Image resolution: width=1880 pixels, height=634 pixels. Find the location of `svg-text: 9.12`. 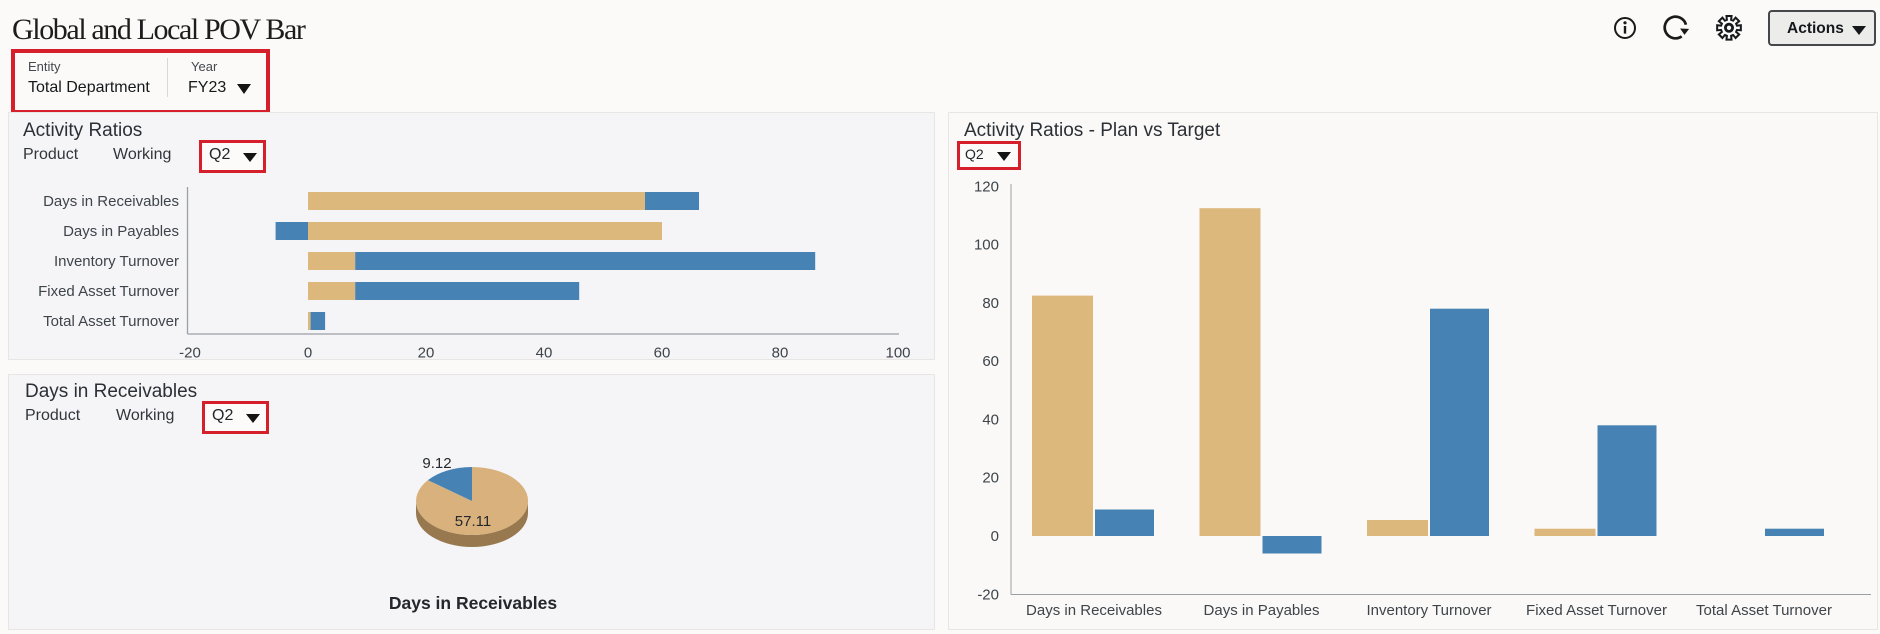

svg-text: 9.12 is located at coordinates (436, 463).